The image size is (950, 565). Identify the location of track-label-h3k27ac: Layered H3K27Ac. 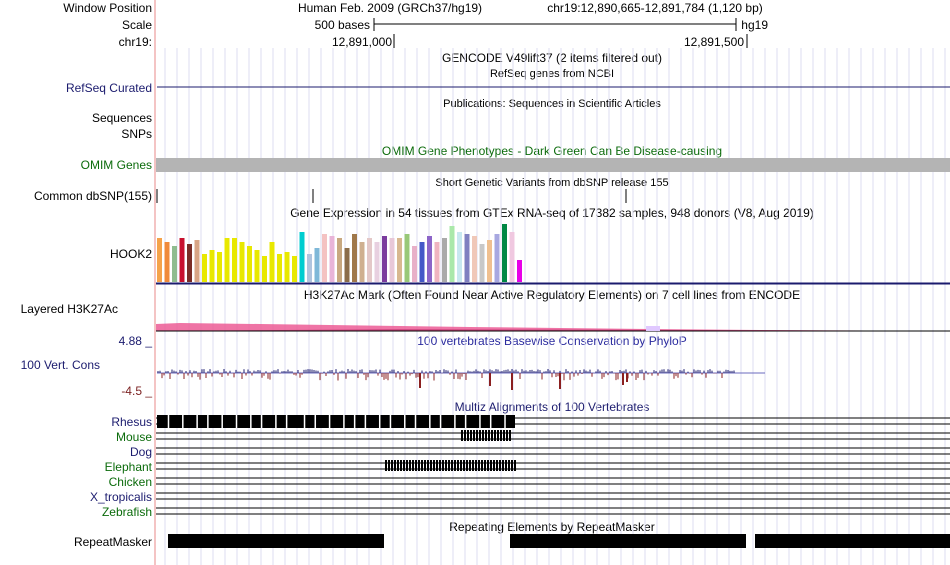
(69, 309).